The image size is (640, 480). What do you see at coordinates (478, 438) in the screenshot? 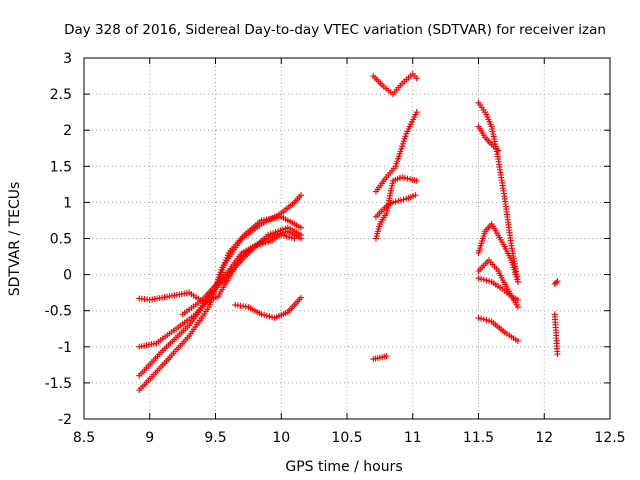
I see `x-tick-label: 11.5` at bounding box center [478, 438].